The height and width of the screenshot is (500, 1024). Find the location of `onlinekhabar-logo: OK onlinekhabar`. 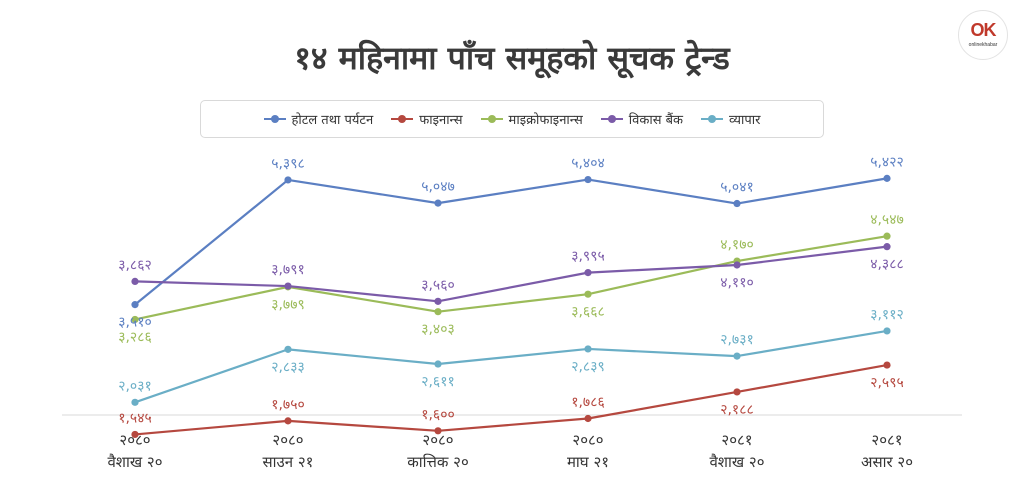

onlinekhabar-logo: OK onlinekhabar is located at coordinates (983, 35).